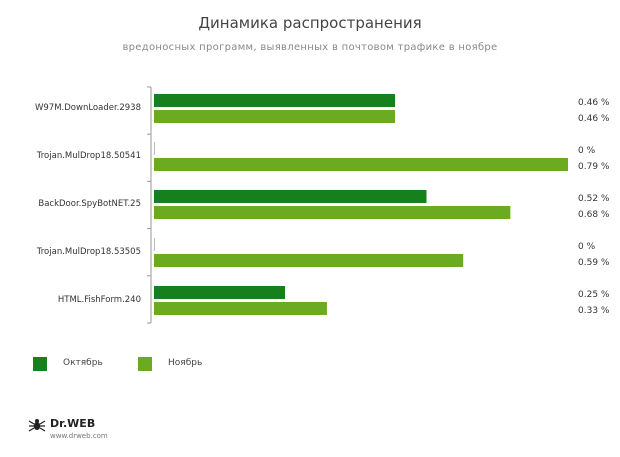  I want to click on drweb-spider-icon, so click(37, 425).